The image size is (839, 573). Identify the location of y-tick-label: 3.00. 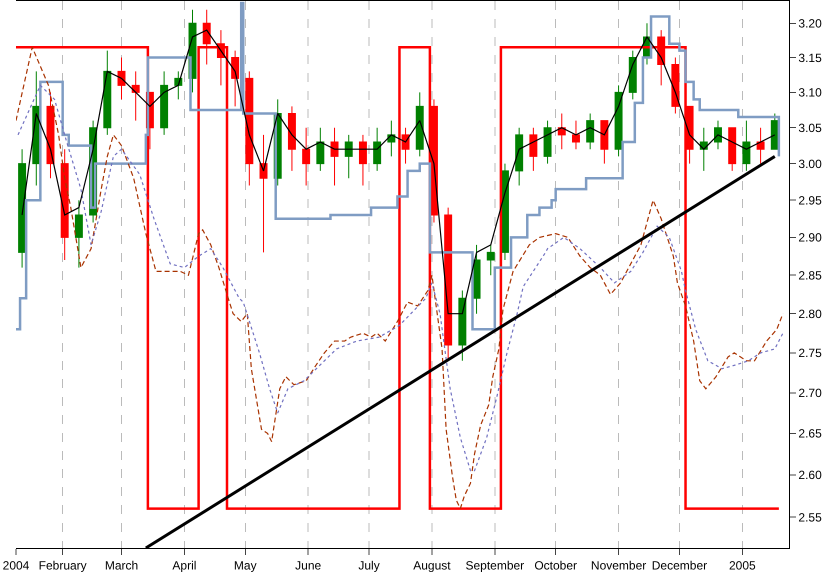
(810, 163).